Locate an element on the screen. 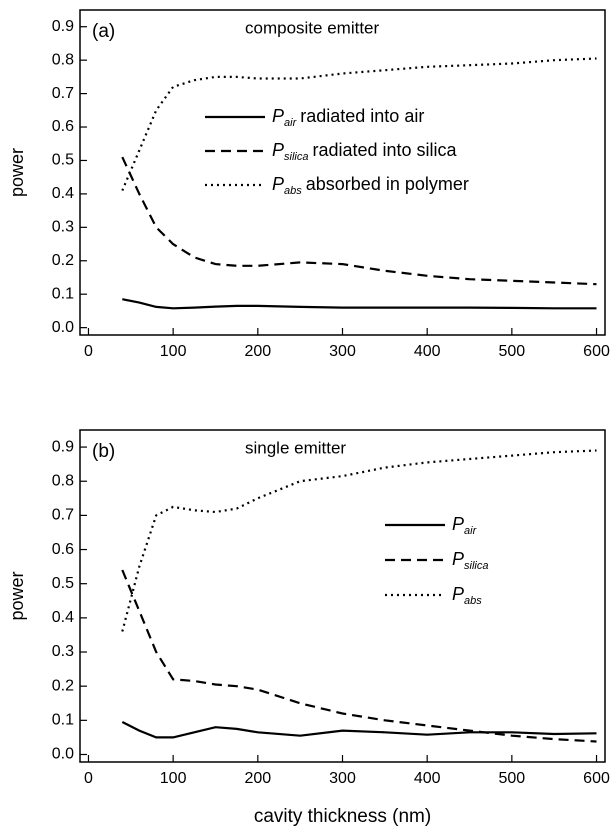 The width and height of the screenshot is (613, 833). panel-label: (a) is located at coordinates (103, 31).